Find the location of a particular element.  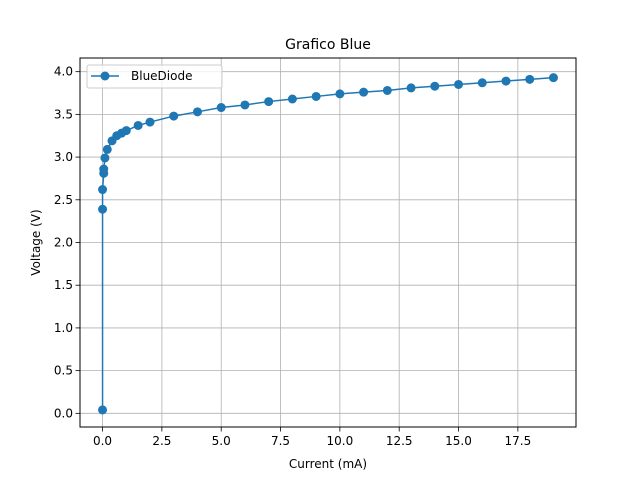

y-tick-label: 3.5 is located at coordinates (63, 114).